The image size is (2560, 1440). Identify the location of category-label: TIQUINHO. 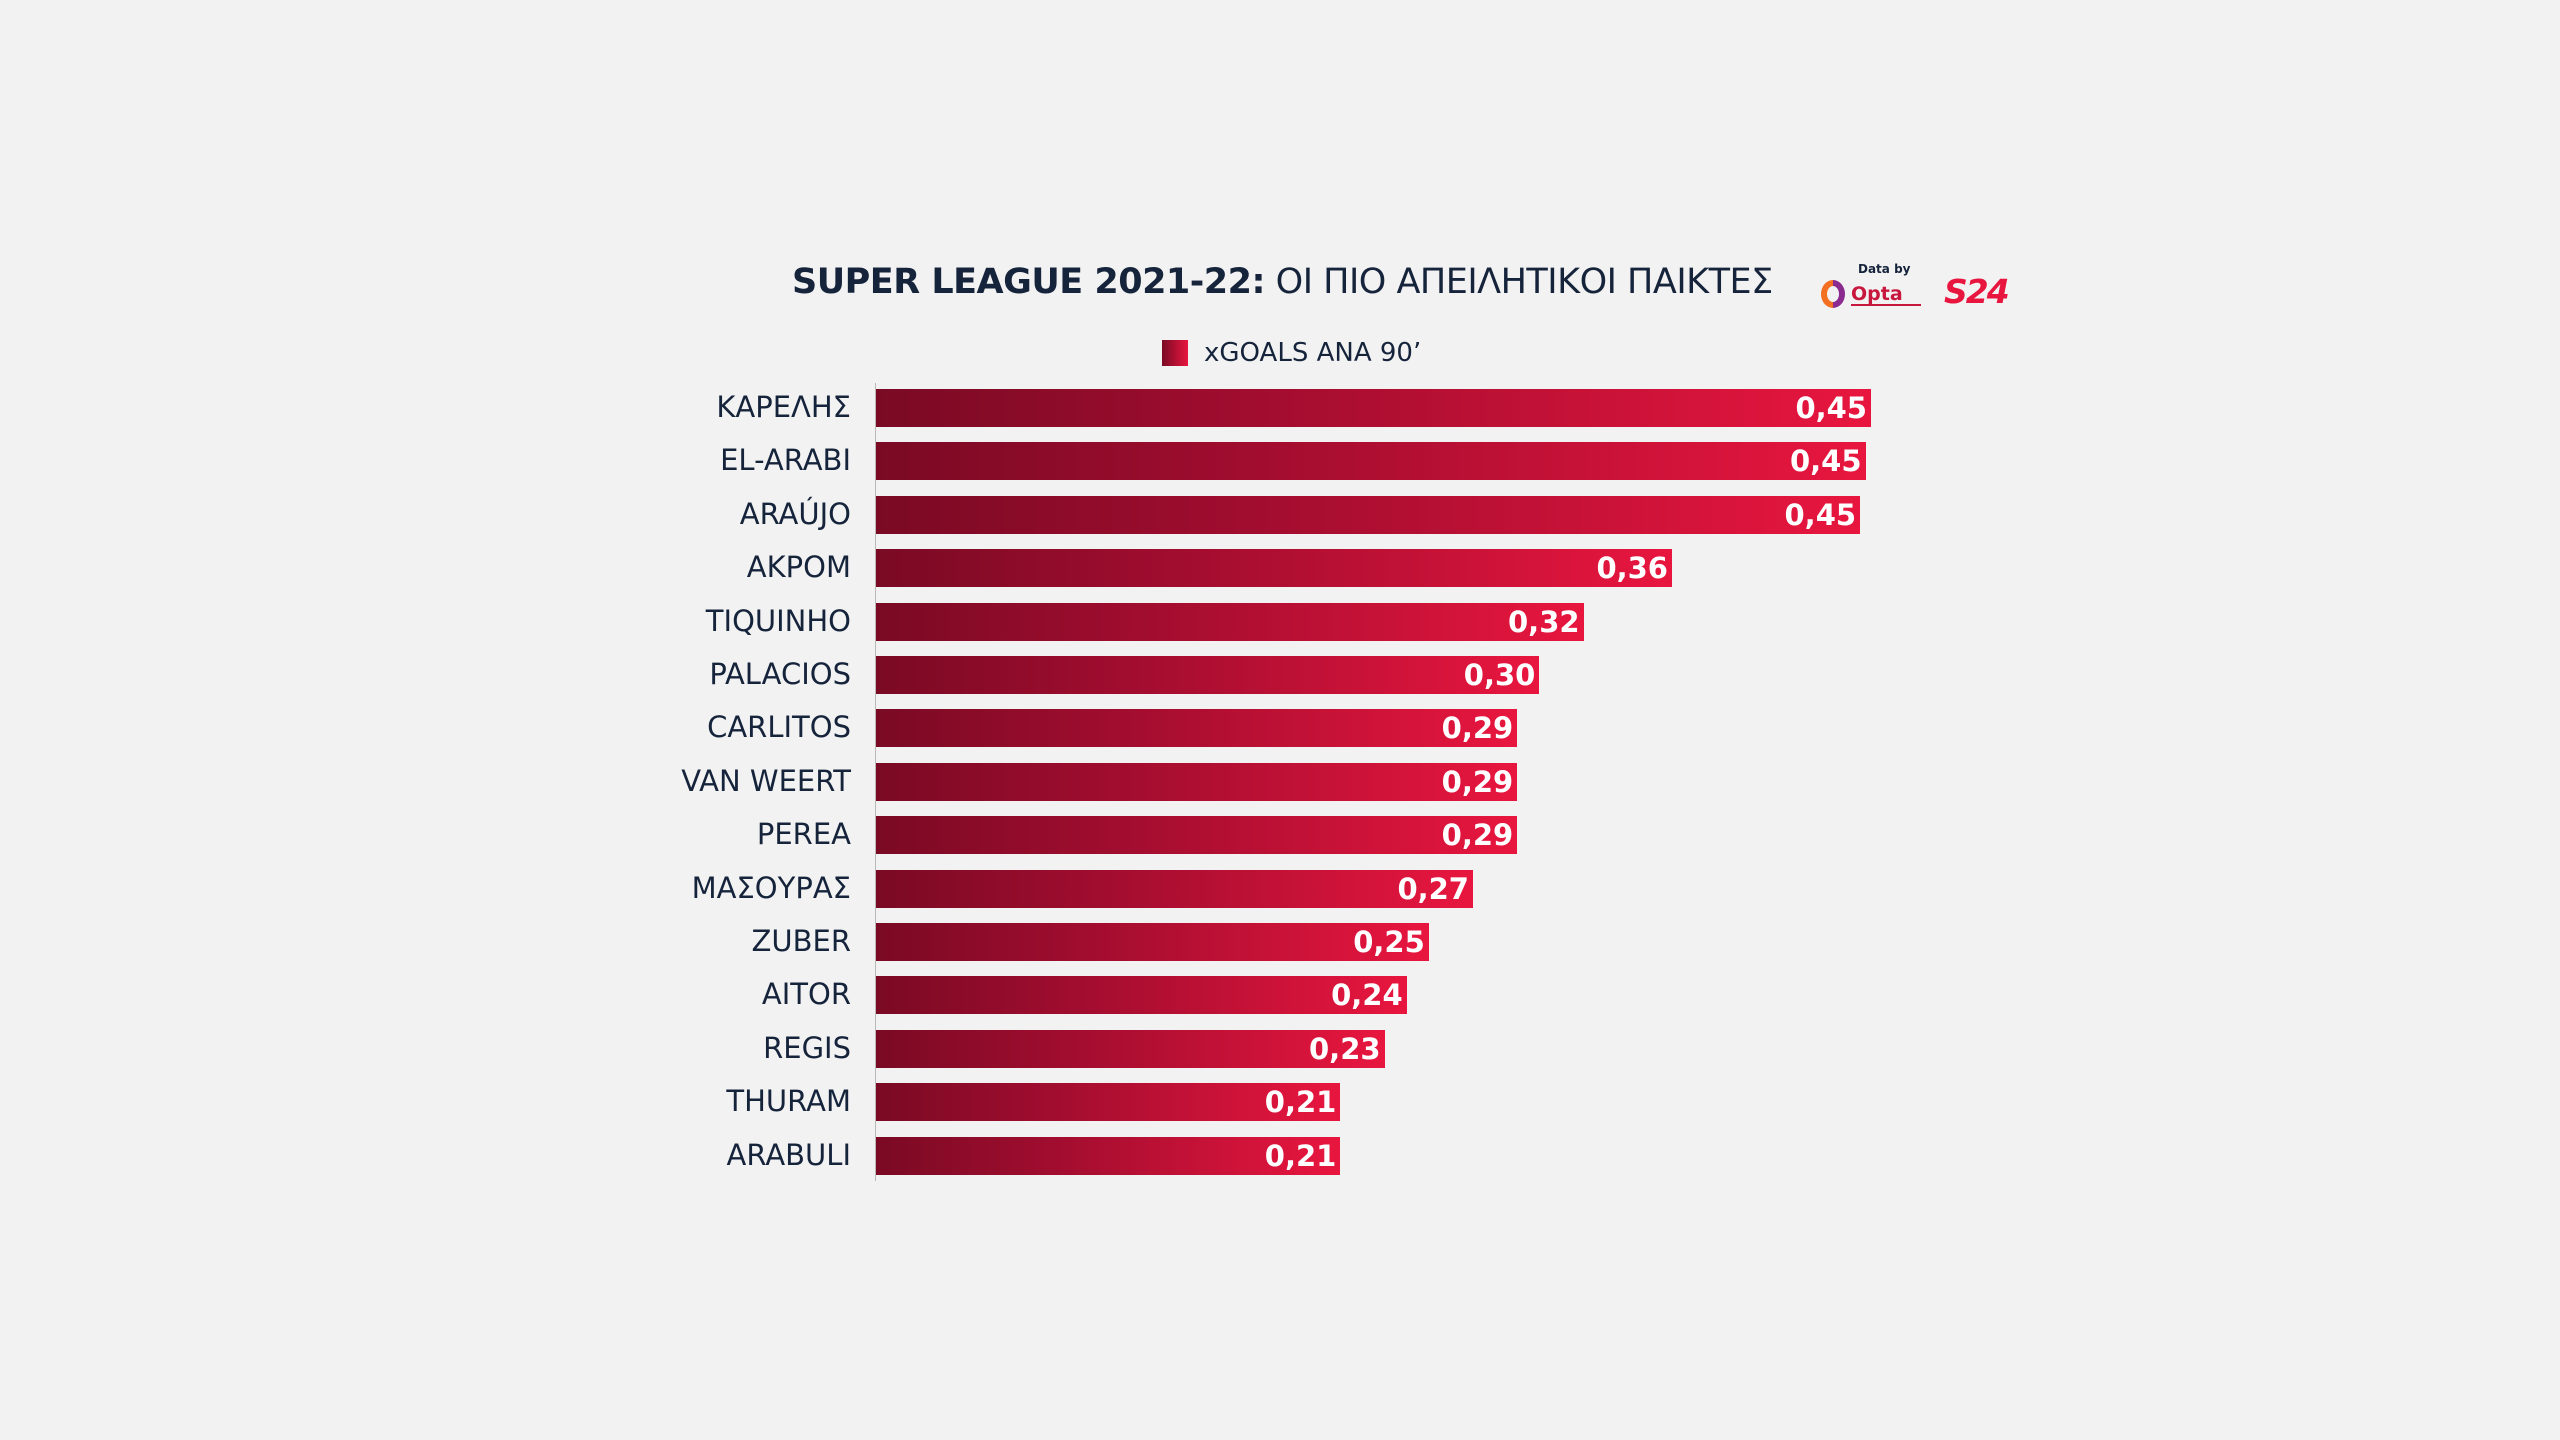
(778, 620).